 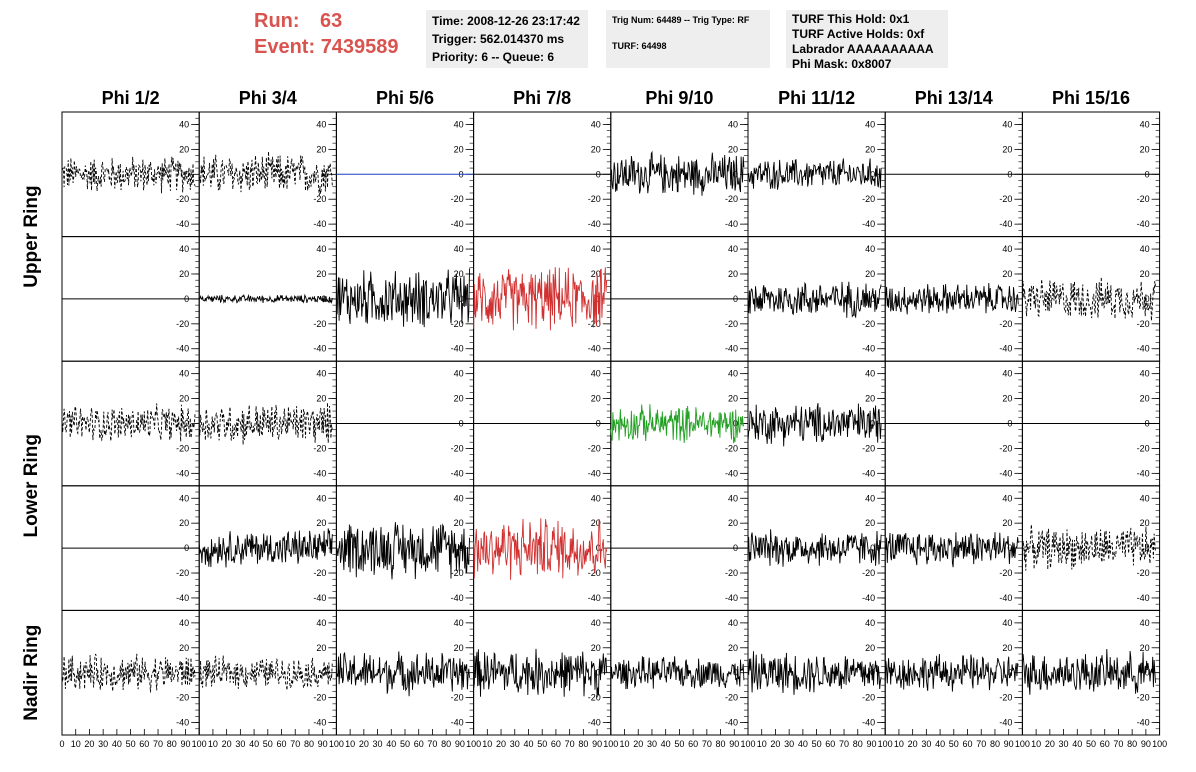 I want to click on column-title: Phi 3/4, so click(x=268, y=98).